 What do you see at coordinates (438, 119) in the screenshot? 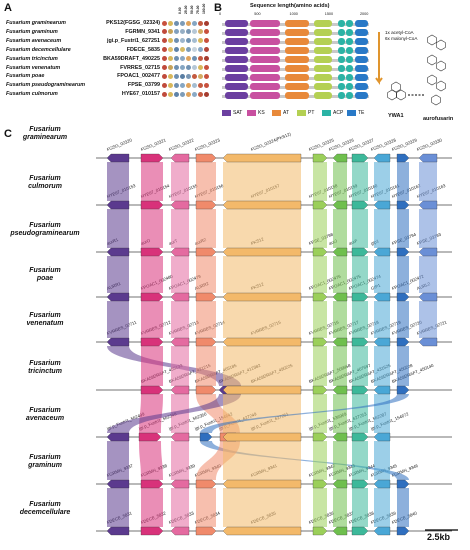
I see `compound-aurofusarin-label: aurofusarin` at bounding box center [438, 119].